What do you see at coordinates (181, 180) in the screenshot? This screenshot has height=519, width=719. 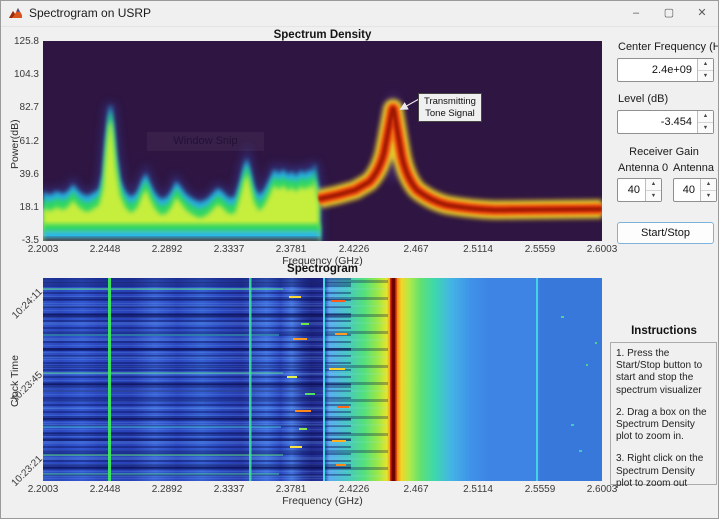 I see `noise-band-yellow` at bounding box center [181, 180].